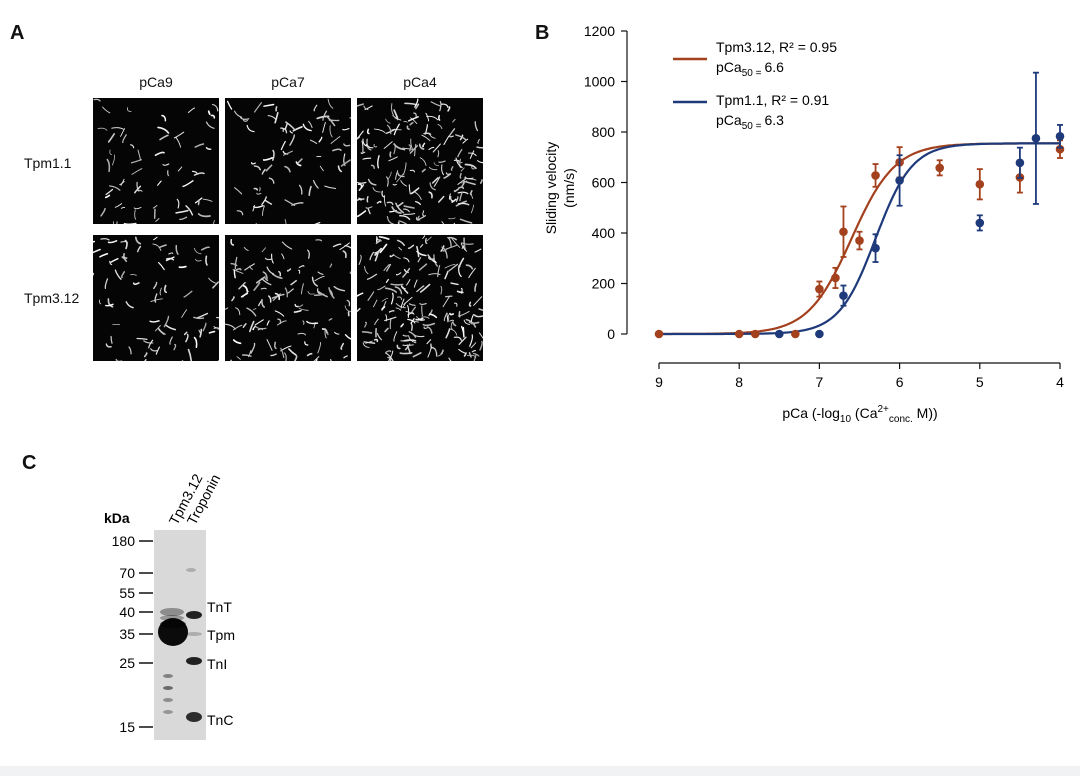 This screenshot has width=1080, height=776. I want to click on micrograph-tpm1-1-pca4, so click(420, 161).